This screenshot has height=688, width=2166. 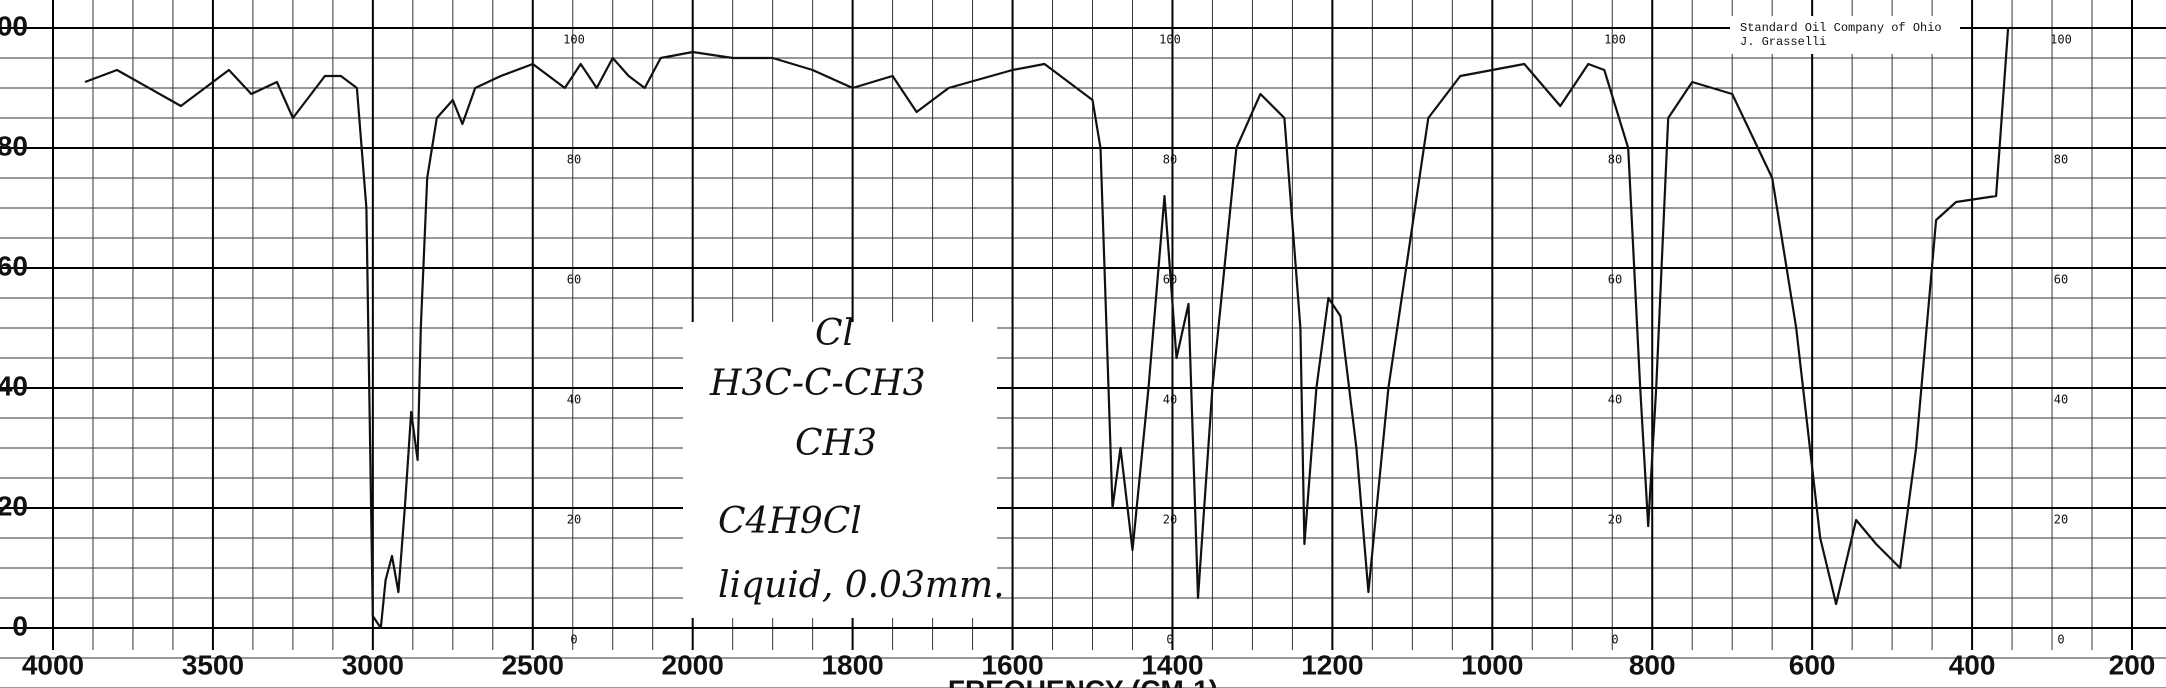 I want to click on annotation-box: Cl H3C-C-CH3 CH3 C4H9Cl liquid, 0.03mm., so click(x=844, y=465).